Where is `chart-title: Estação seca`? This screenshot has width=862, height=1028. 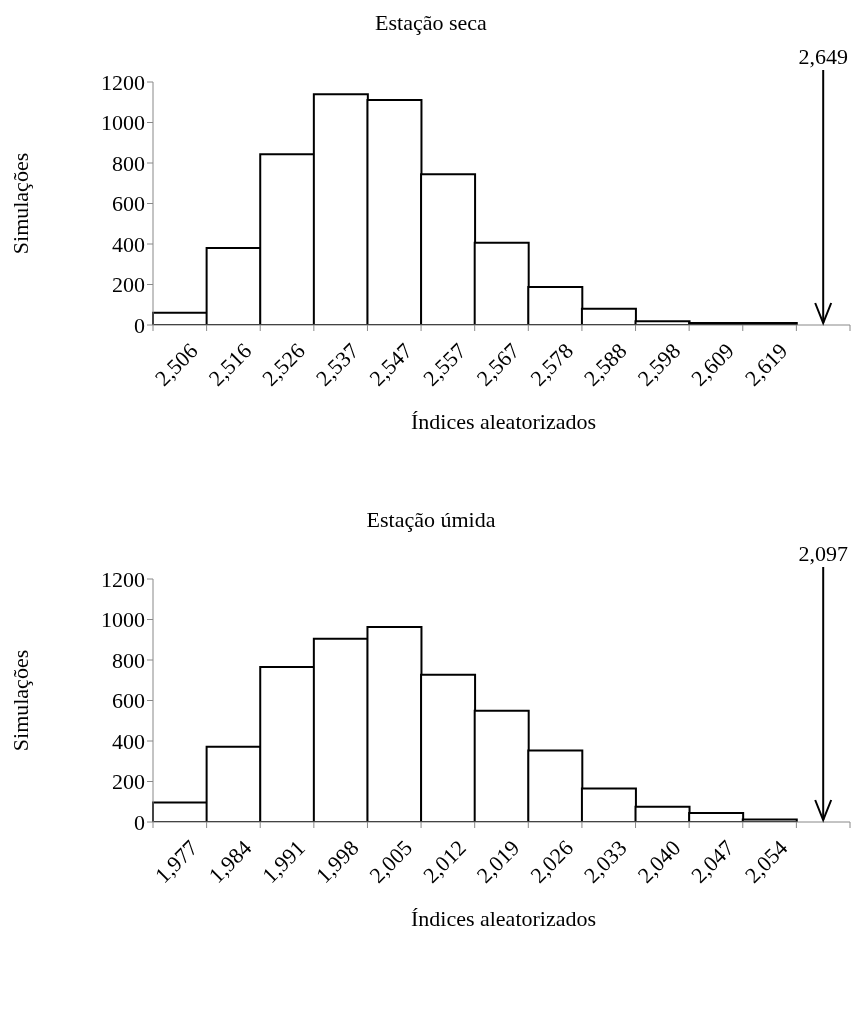 chart-title: Estação seca is located at coordinates (431, 22).